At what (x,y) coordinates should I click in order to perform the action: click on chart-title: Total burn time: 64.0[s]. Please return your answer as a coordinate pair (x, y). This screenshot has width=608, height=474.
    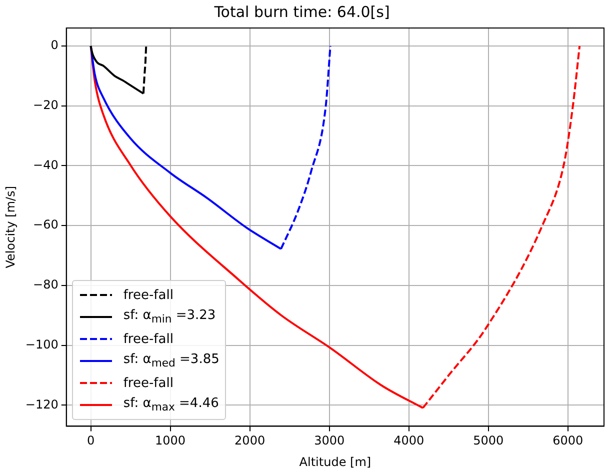
    Looking at the image, I should click on (301, 11).